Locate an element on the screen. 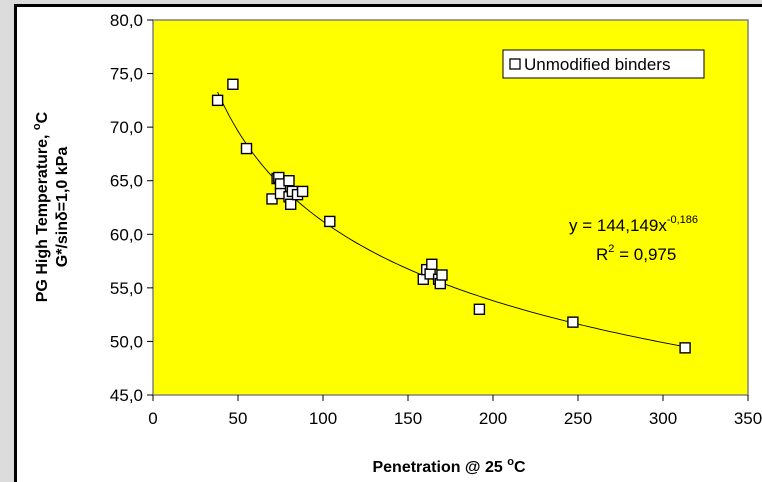 Image resolution: width=762 pixels, height=482 pixels. y-tick-label: 75,0 is located at coordinates (126, 74).